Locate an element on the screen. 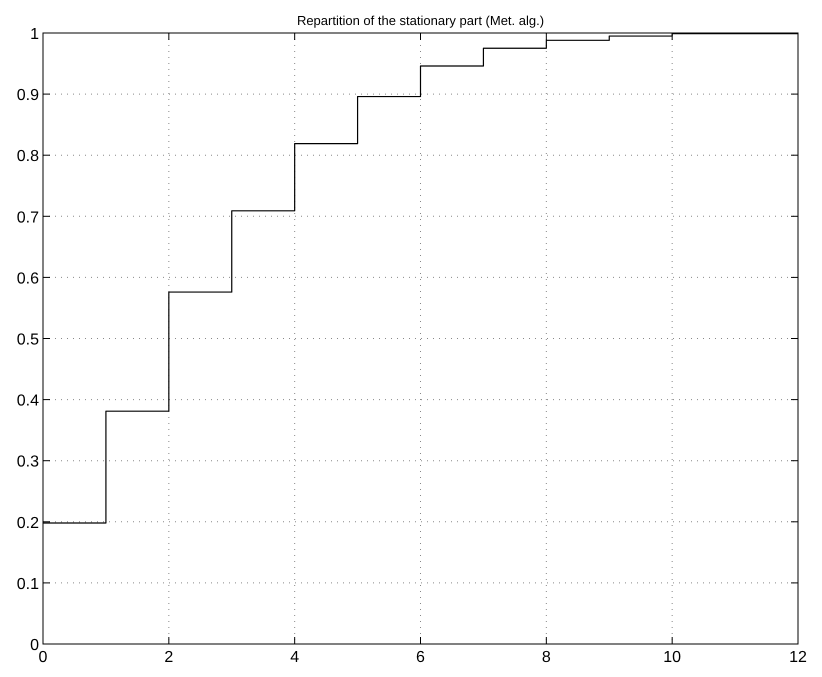 This screenshot has width=822, height=677. y-tick-label: 1 is located at coordinates (35, 34).